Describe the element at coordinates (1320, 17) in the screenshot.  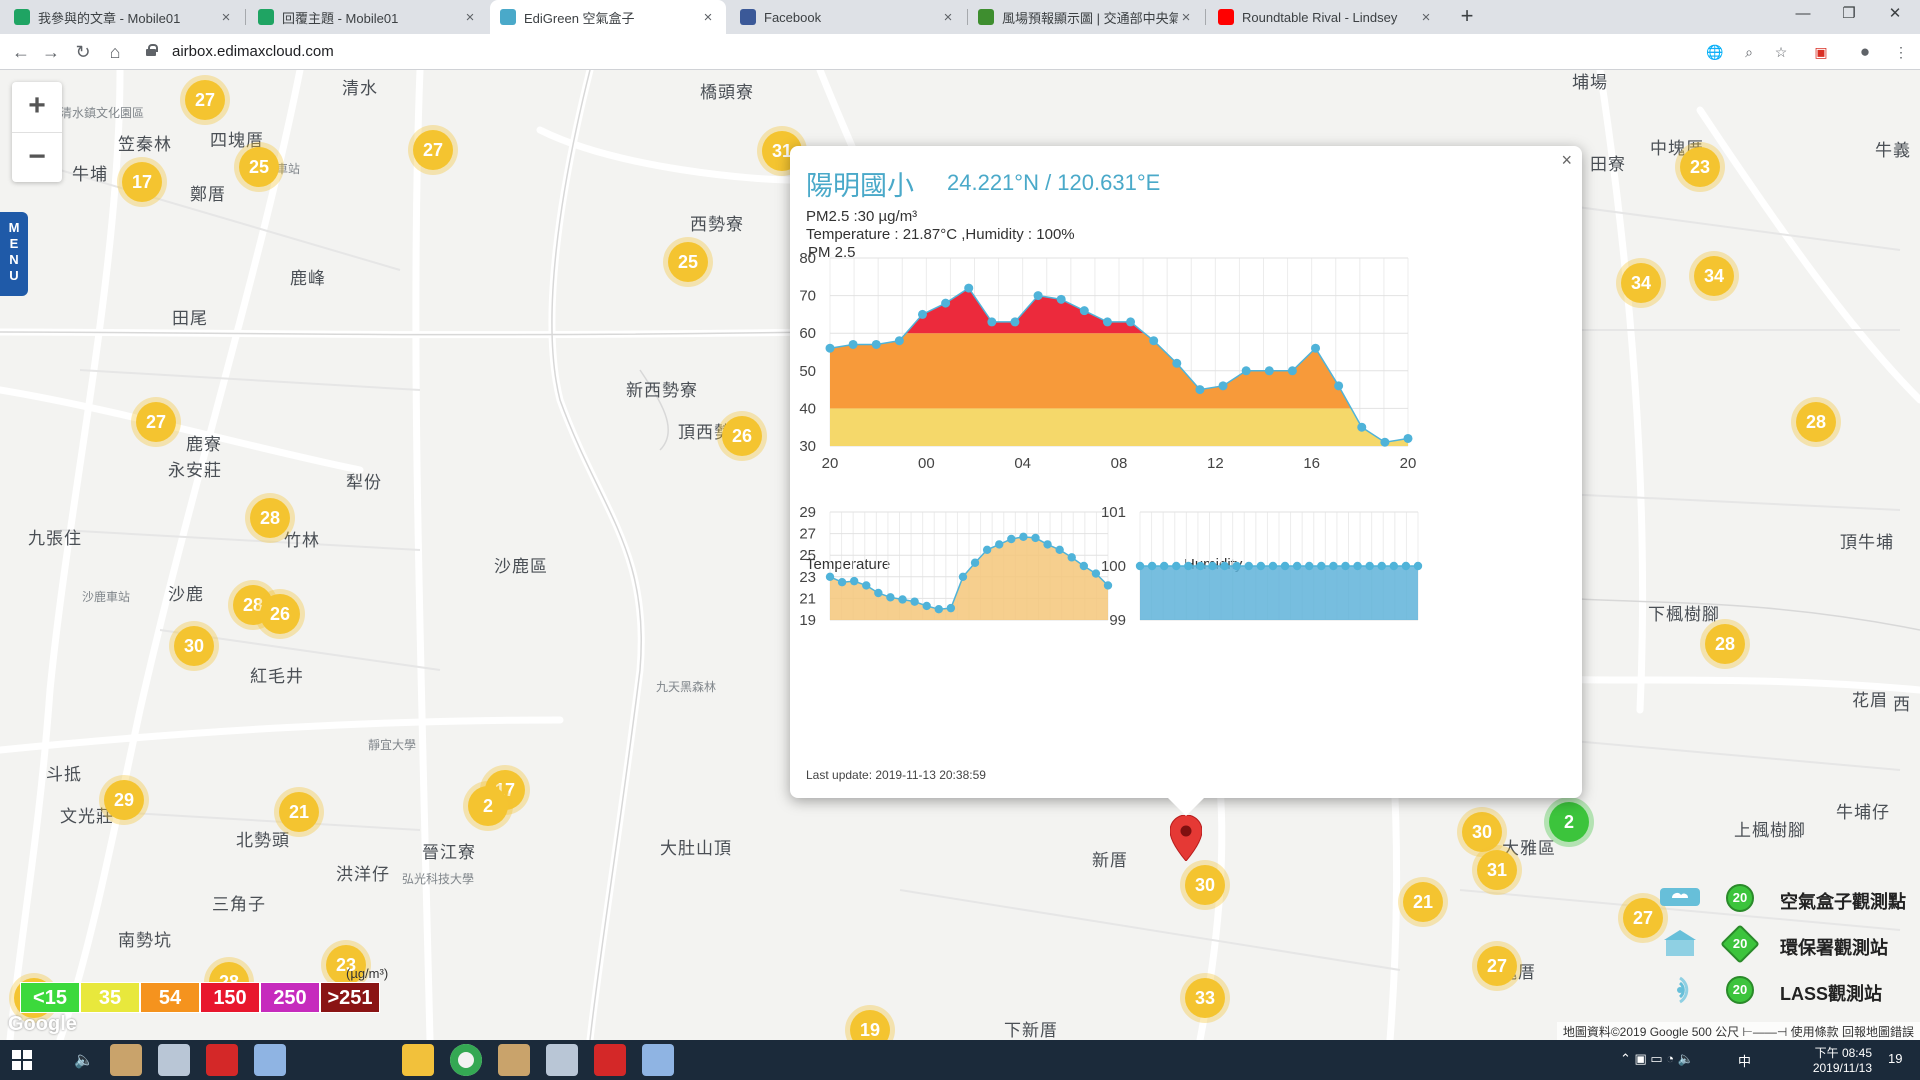
I see `tab-title: Roundtable Rival - Lindsey` at that location.